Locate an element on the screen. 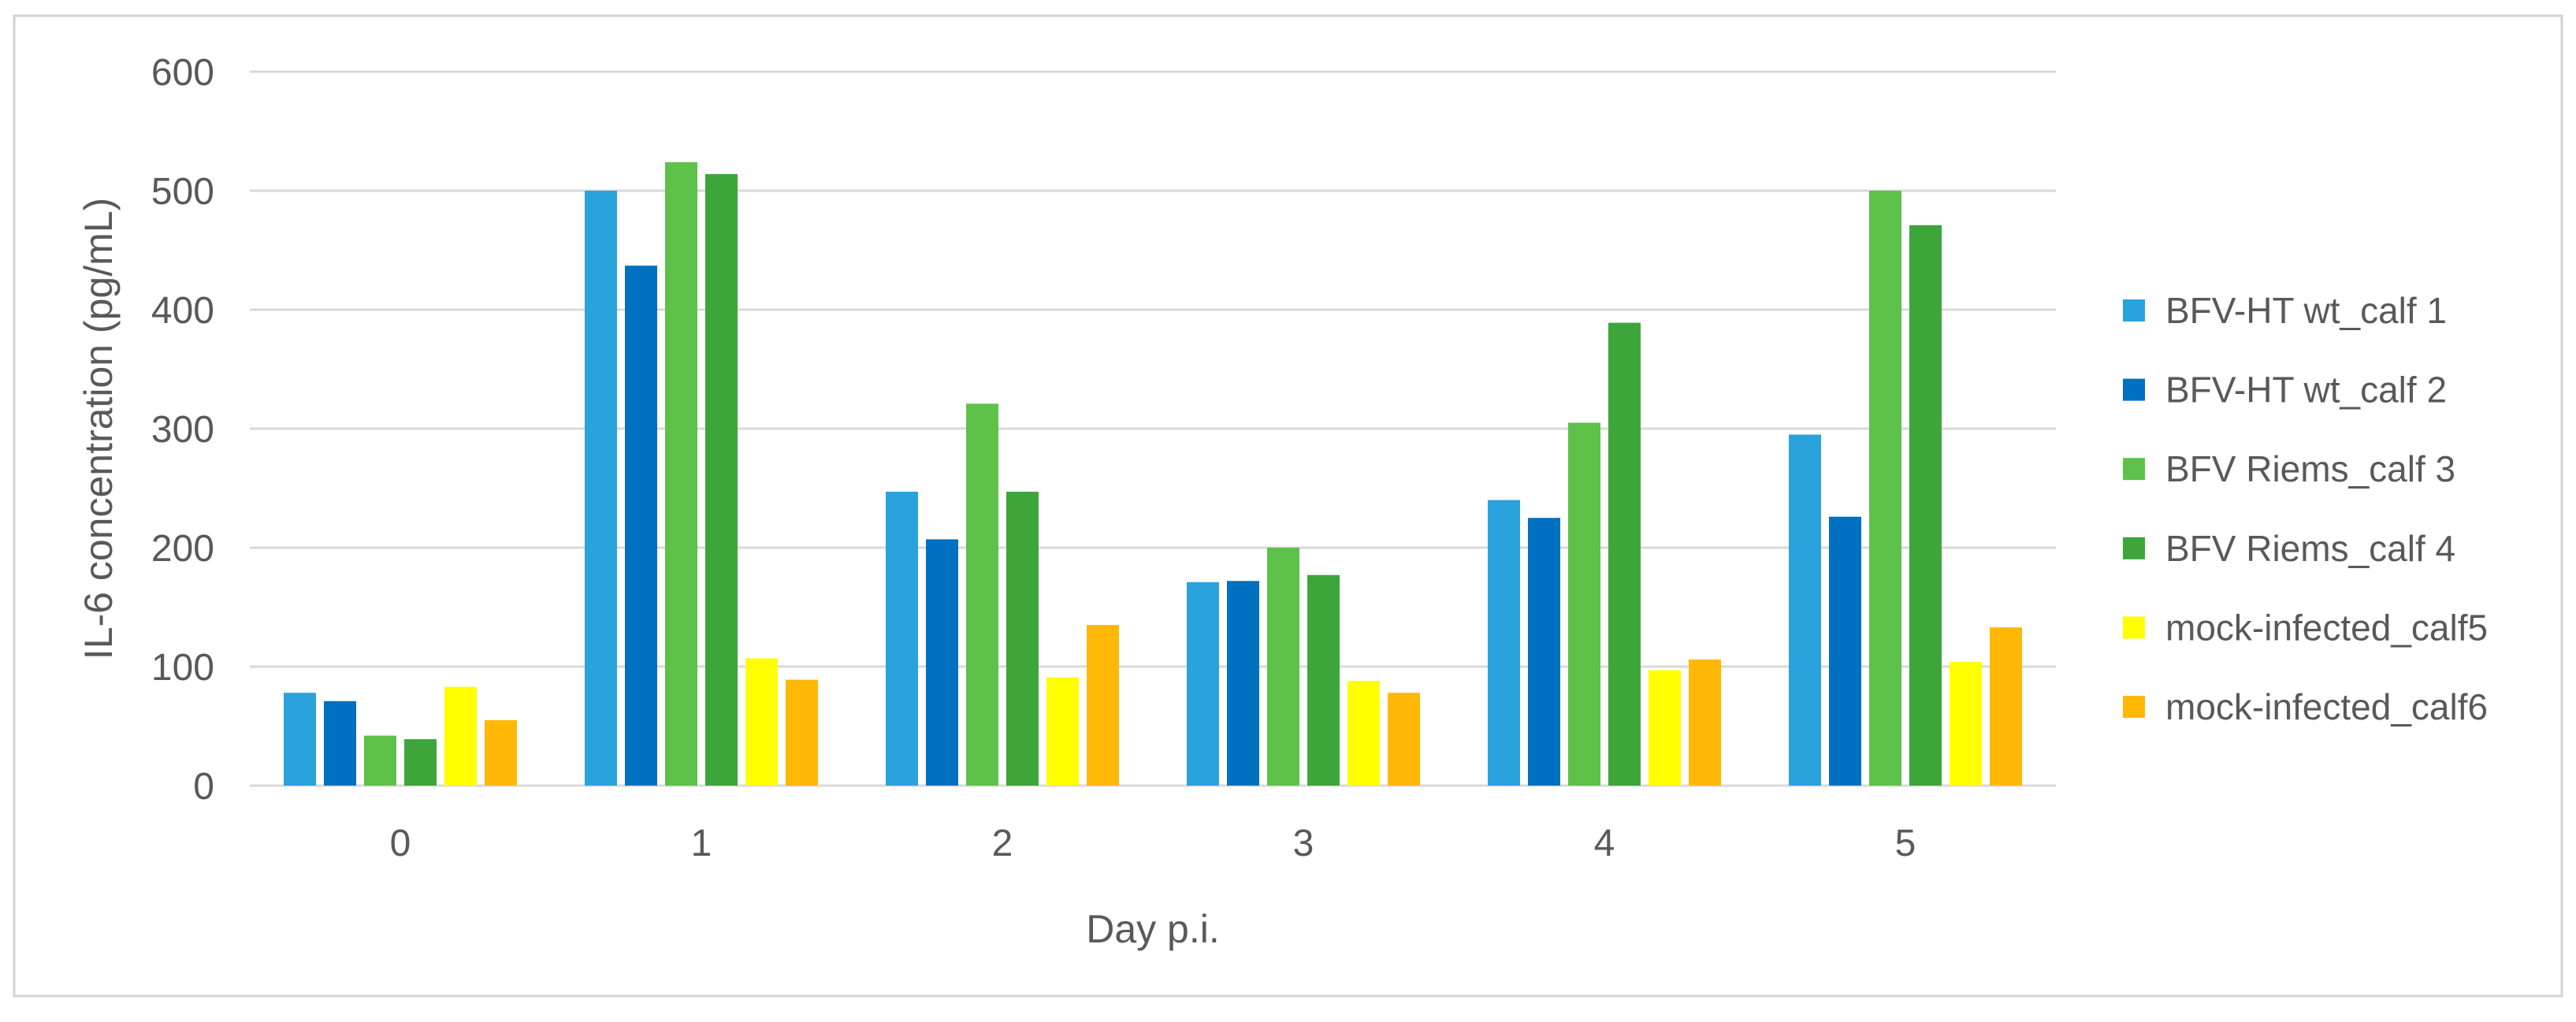  y-axis-tick-labels: 0 100 200 300 400 500 600 is located at coordinates (182, 430).